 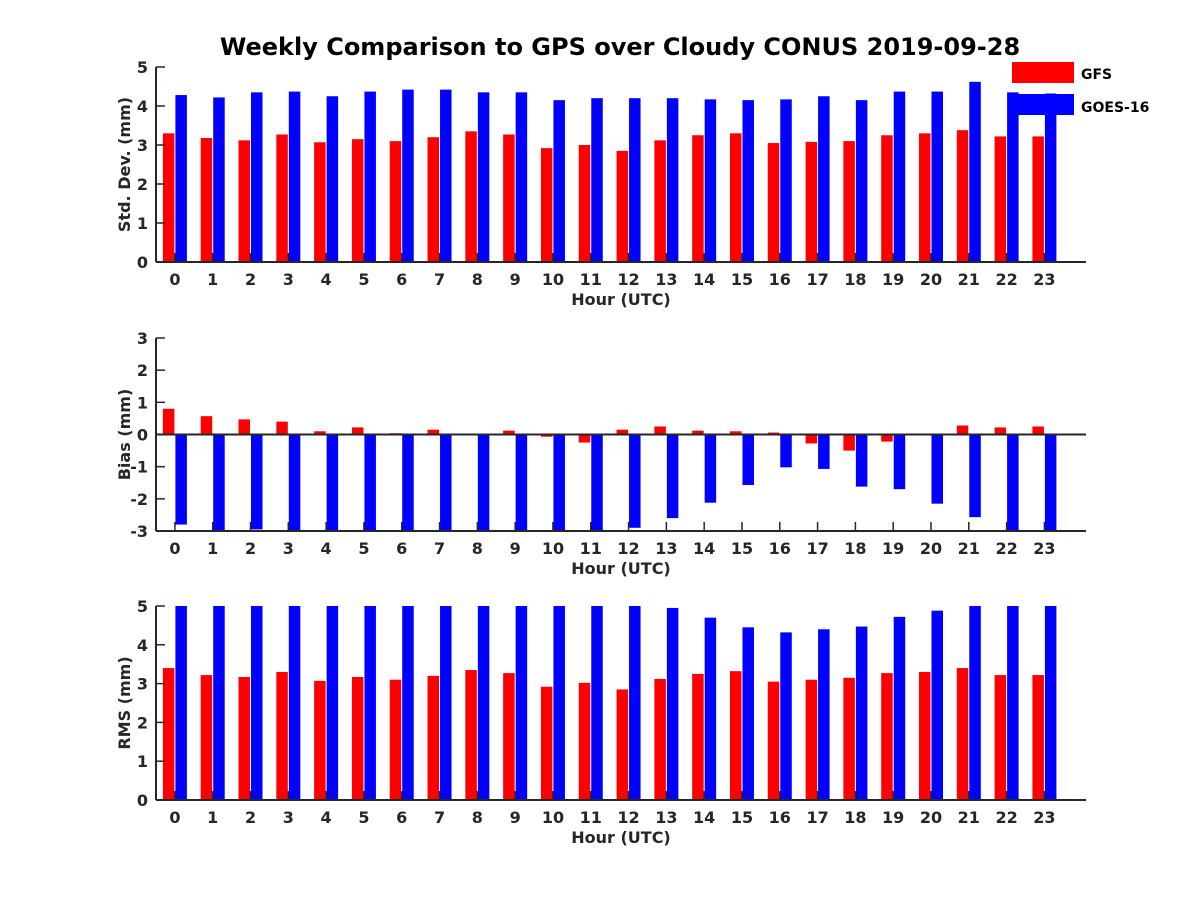 I want to click on y-axis-label: Bias (mm), so click(x=124, y=435).